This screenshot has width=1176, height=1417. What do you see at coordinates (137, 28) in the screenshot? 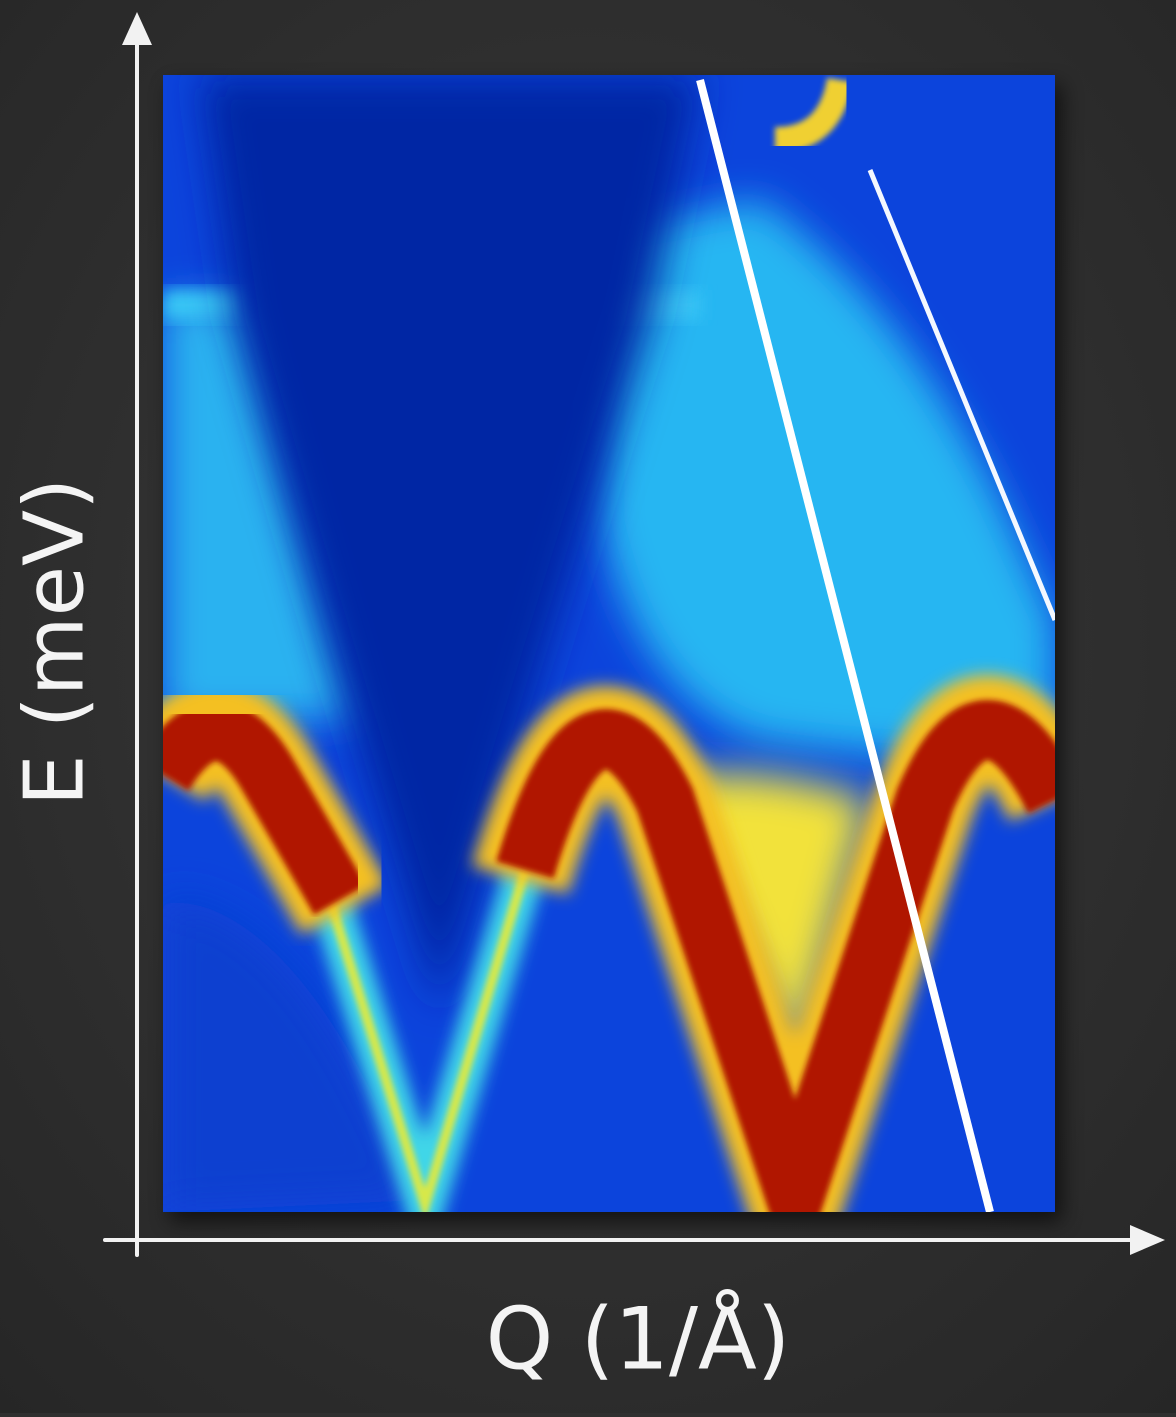
I see `y-axis-arrow` at bounding box center [137, 28].